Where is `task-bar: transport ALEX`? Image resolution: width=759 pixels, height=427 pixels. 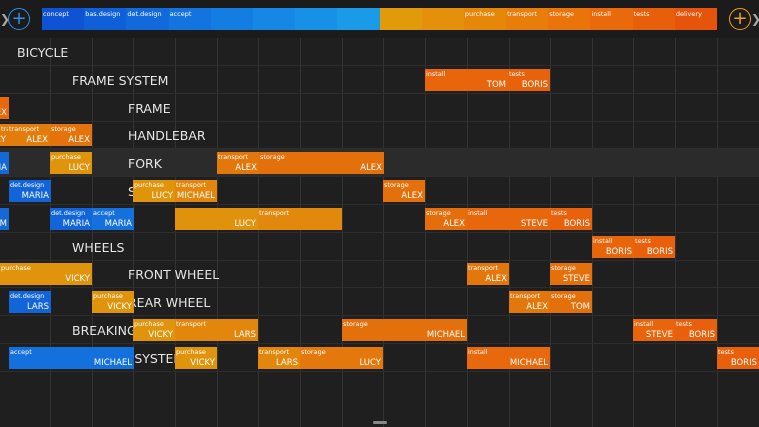
task-bar: transport ALEX is located at coordinates (488, 274).